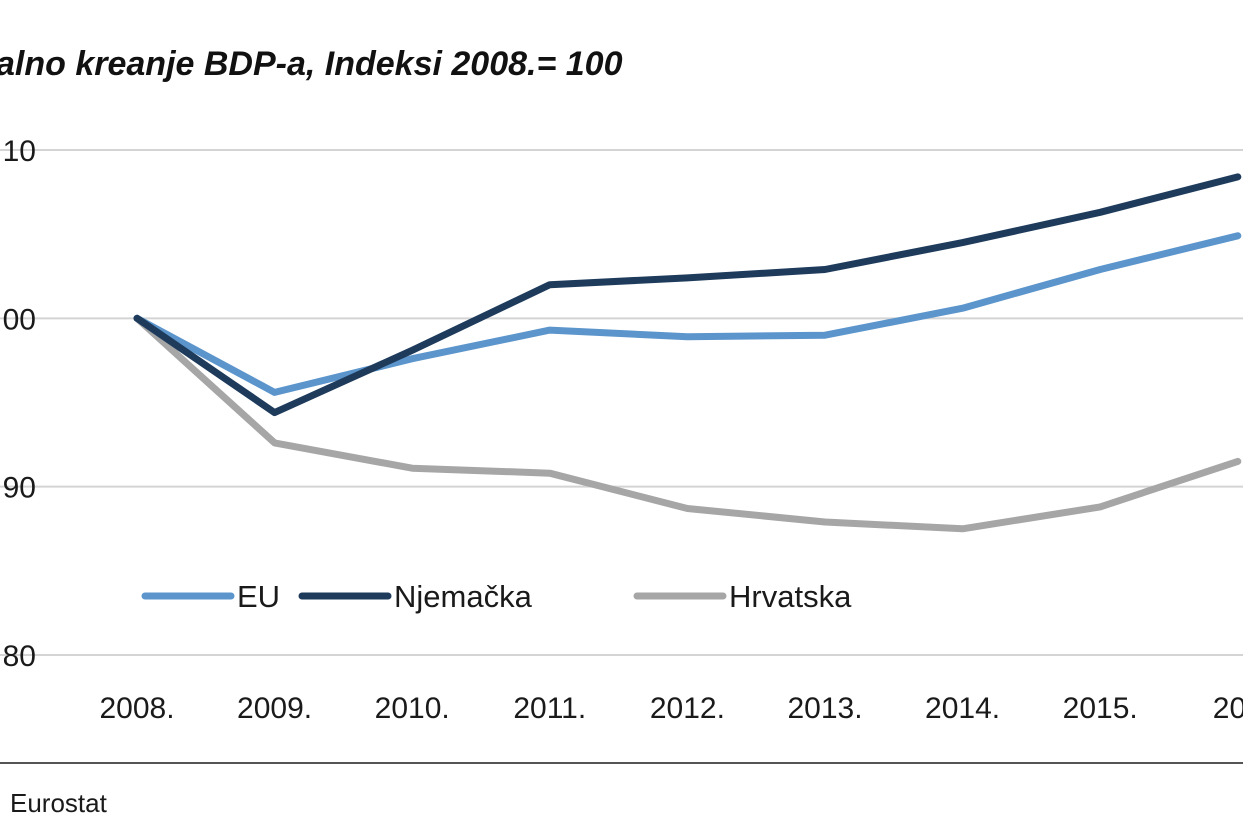 This screenshot has width=1243, height=830. I want to click on source-note: Eurostat, so click(59, 803).